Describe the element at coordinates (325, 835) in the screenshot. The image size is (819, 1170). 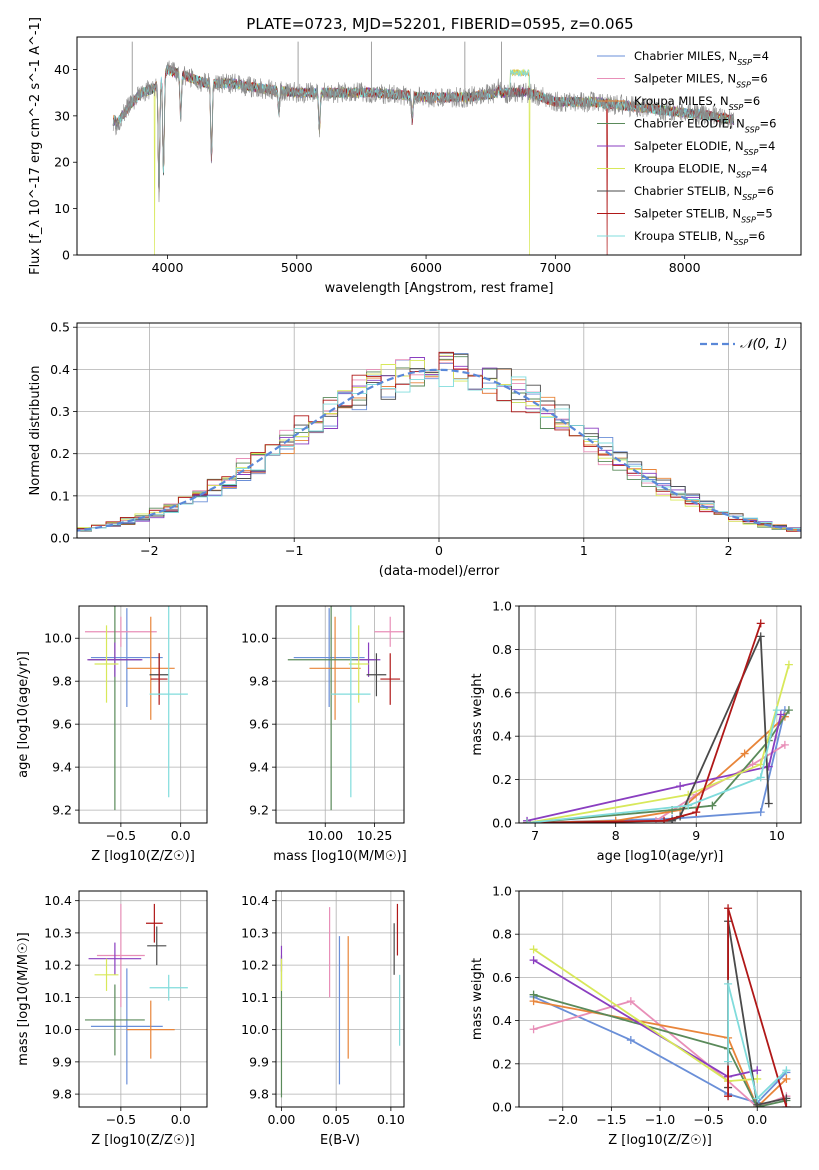
I see `x-tick-label: 10.00` at that location.